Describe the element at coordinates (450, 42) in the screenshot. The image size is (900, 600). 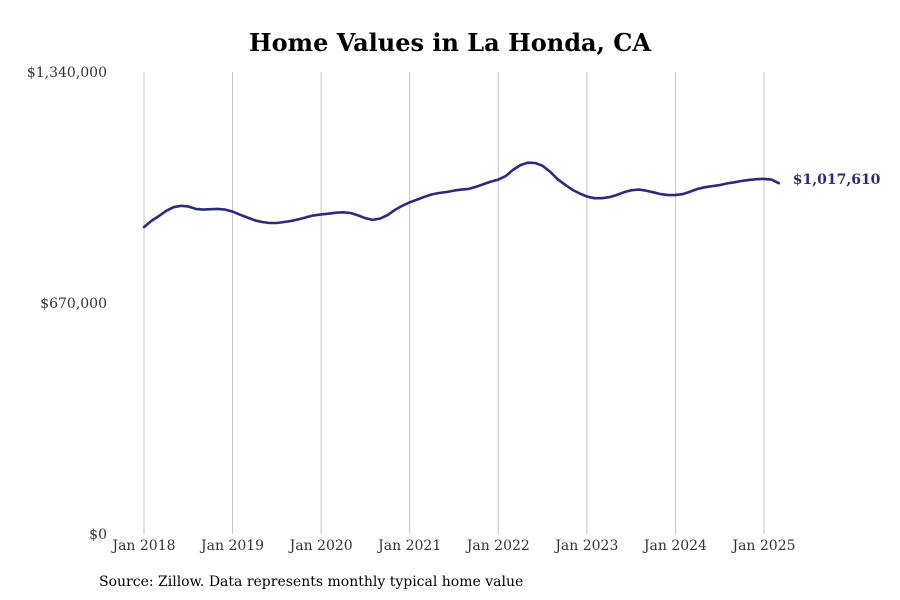
I see `chart-title: Home Values in La Honda, CA` at that location.